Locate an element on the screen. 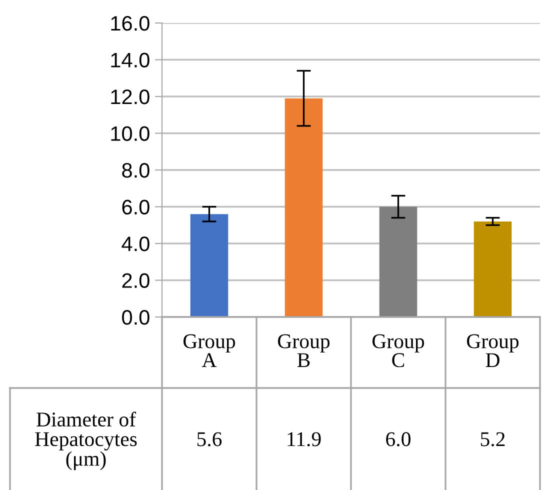 The image size is (544, 490). x-tick-label: Group D is located at coordinates (492, 350).